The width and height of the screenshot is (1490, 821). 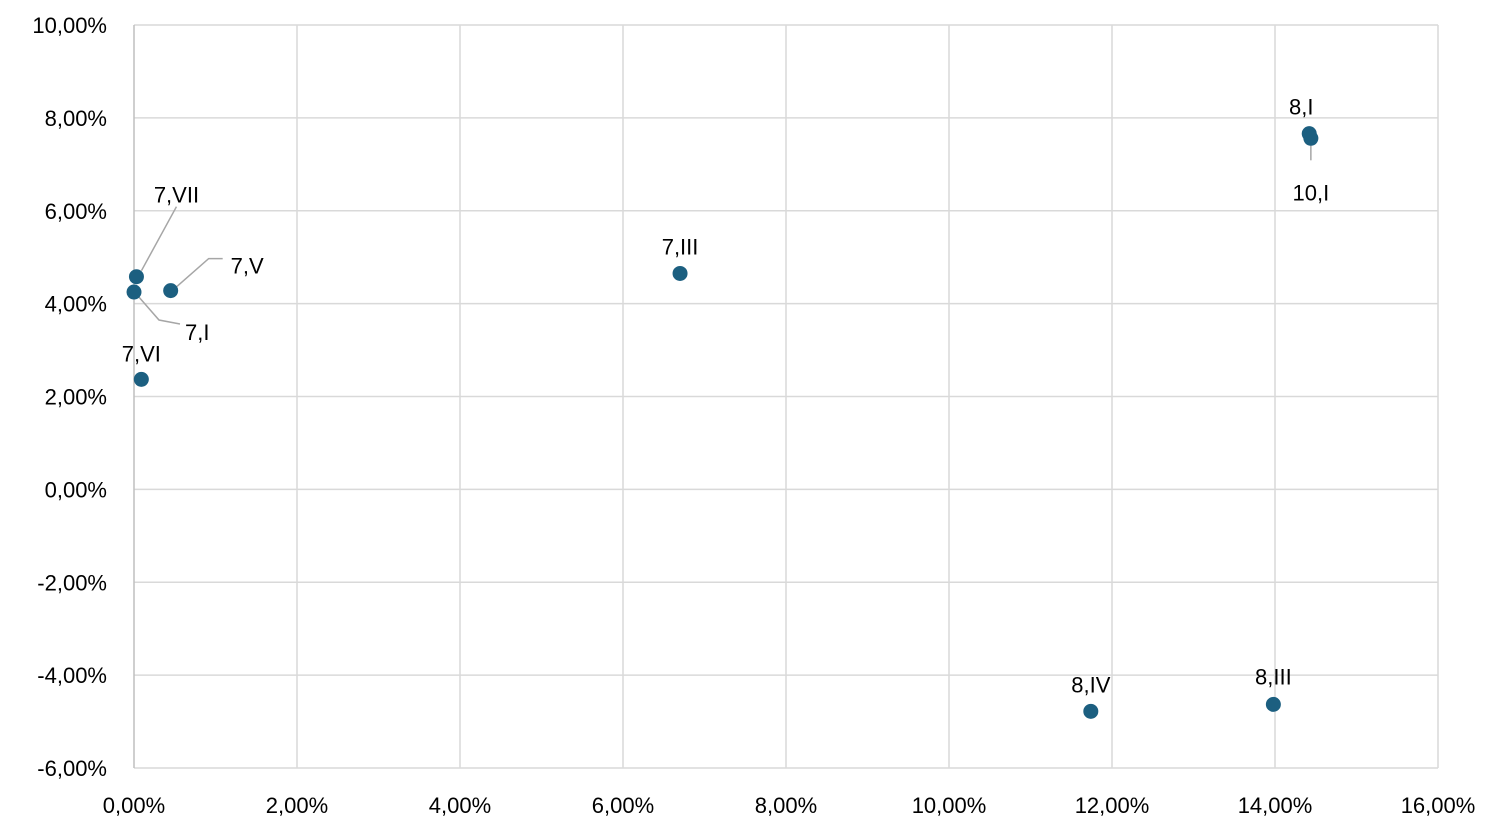 What do you see at coordinates (76, 118) in the screenshot?
I see `y-tick-label: 8,00%` at bounding box center [76, 118].